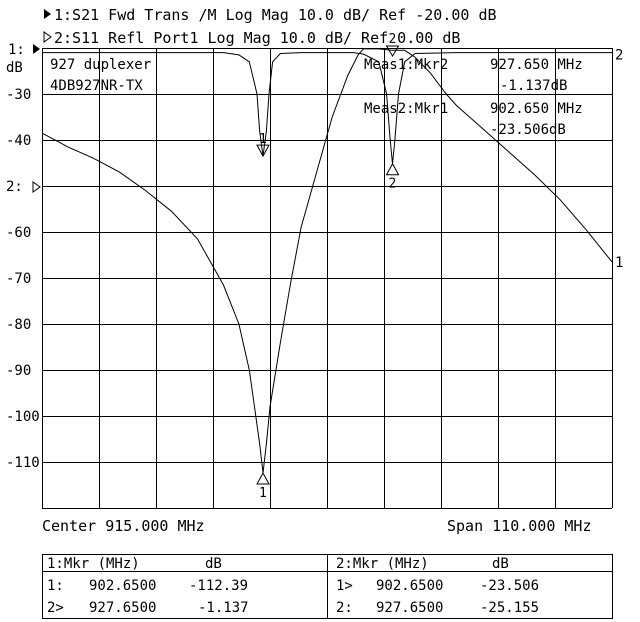 The height and width of the screenshot is (622, 640). What do you see at coordinates (509, 608) in the screenshot?
I see `right-row2-db: -25.155` at bounding box center [509, 608].